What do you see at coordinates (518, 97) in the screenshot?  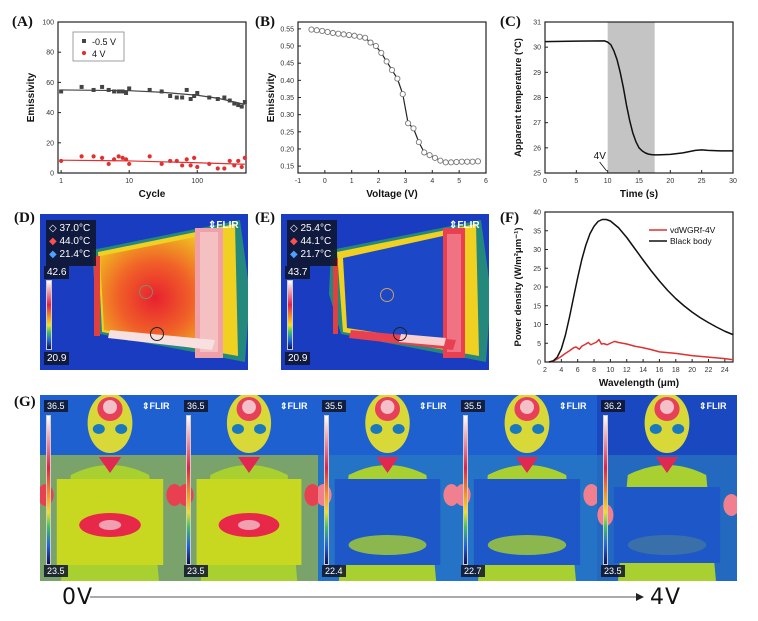 I see `y-axis-label: Apparent temperature (°C)` at bounding box center [518, 97].